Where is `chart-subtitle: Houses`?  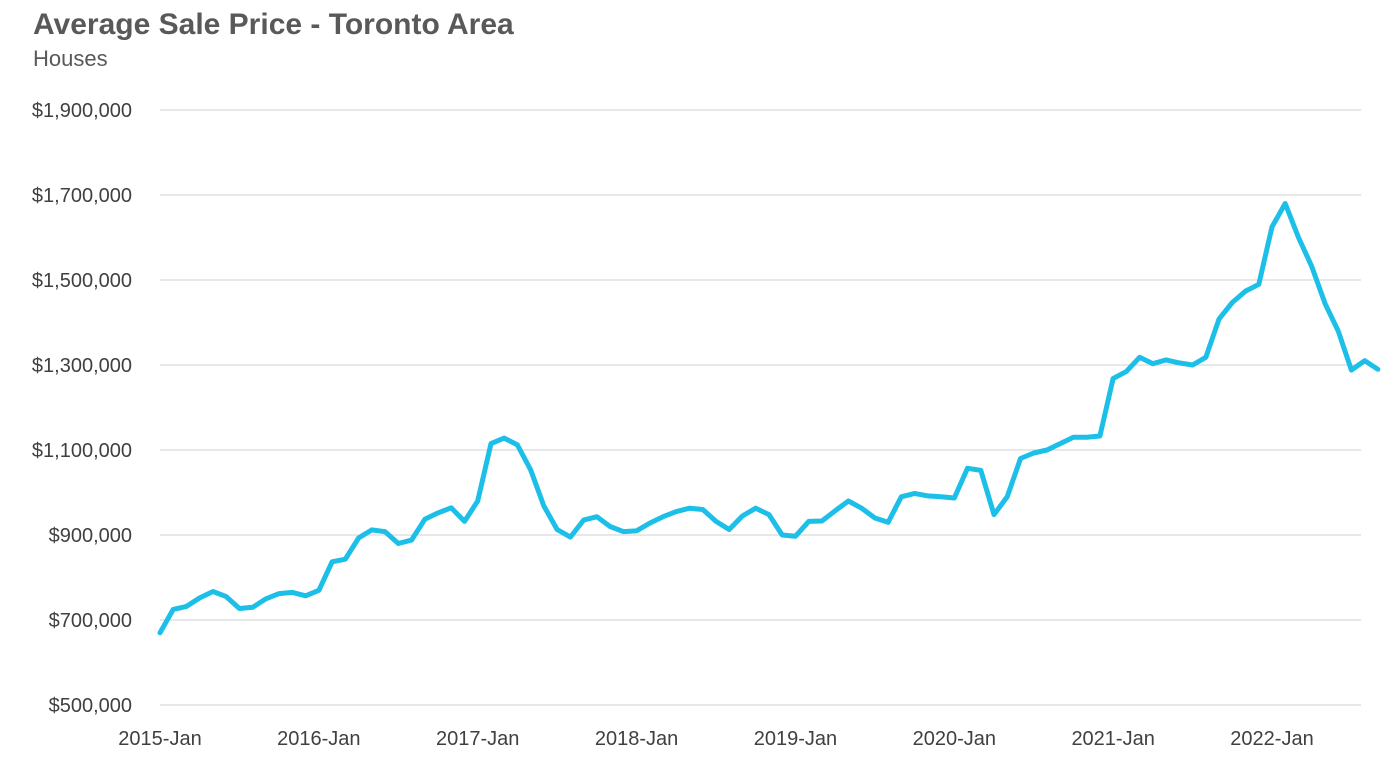
chart-subtitle: Houses is located at coordinates (70, 58).